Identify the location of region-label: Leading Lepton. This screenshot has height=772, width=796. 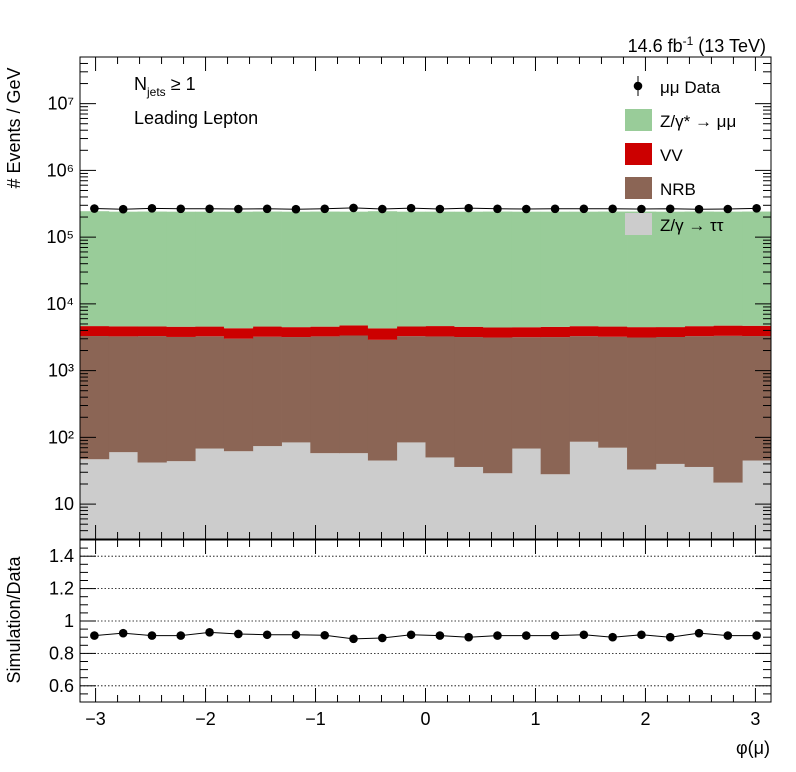
(196, 118).